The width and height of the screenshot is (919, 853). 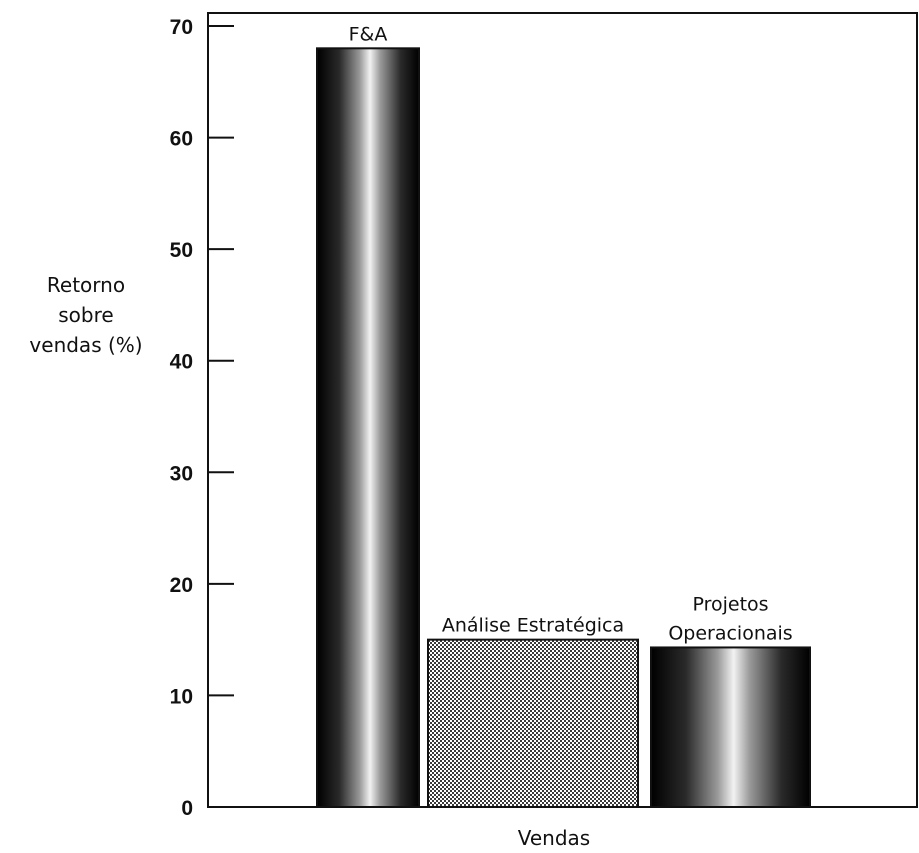 I want to click on y-tick-label: 60, so click(x=181, y=139).